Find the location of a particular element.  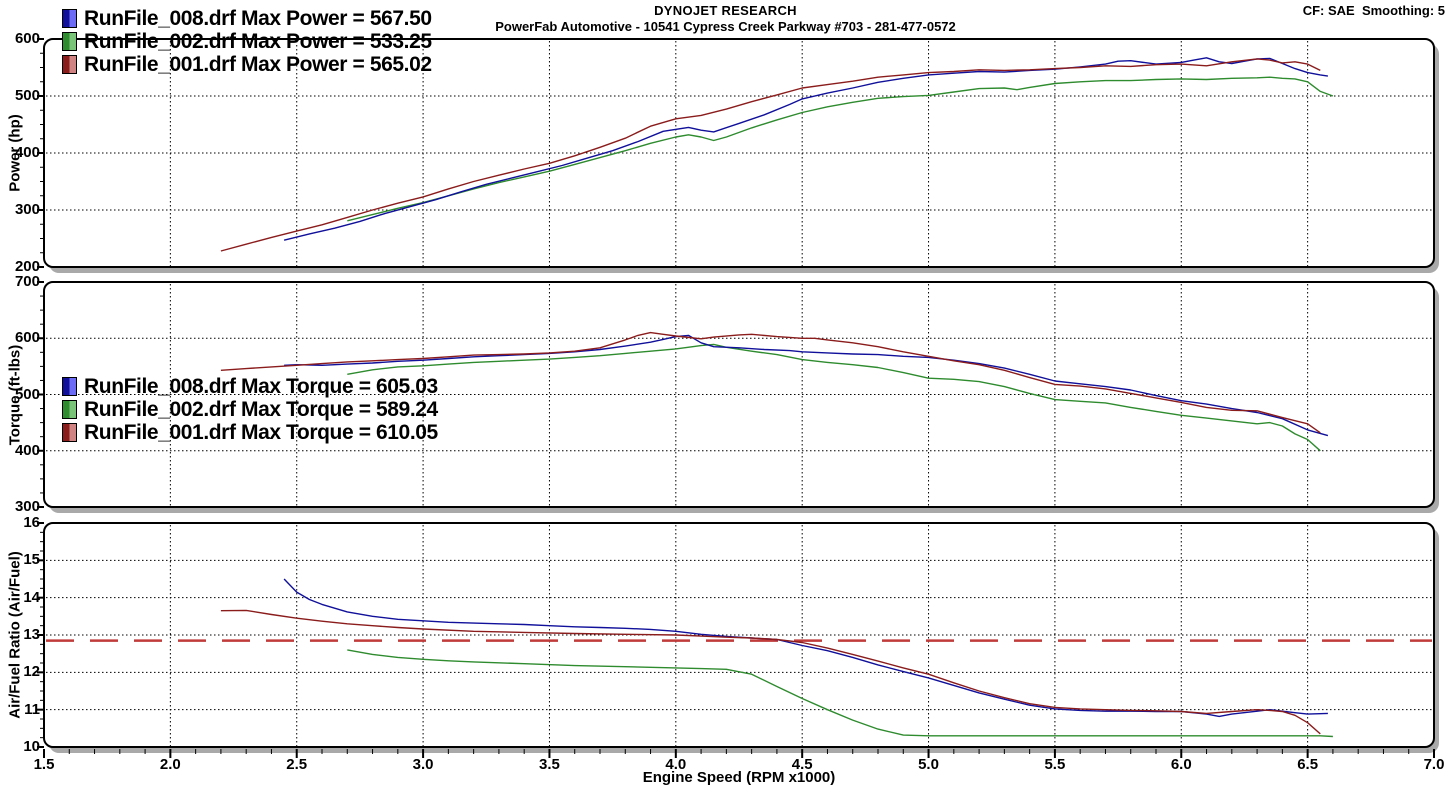

y-tick-label: 700 is located at coordinates (27, 281).